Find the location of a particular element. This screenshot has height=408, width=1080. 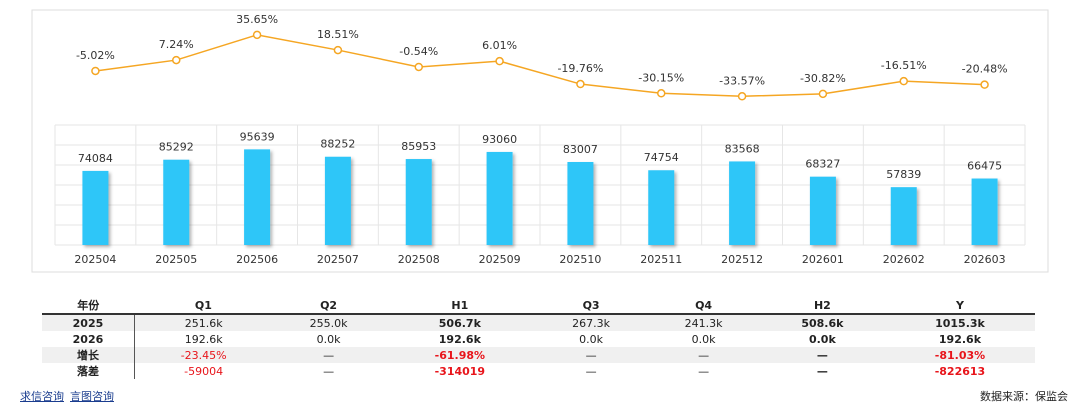

header-cell: Y is located at coordinates (959, 306).